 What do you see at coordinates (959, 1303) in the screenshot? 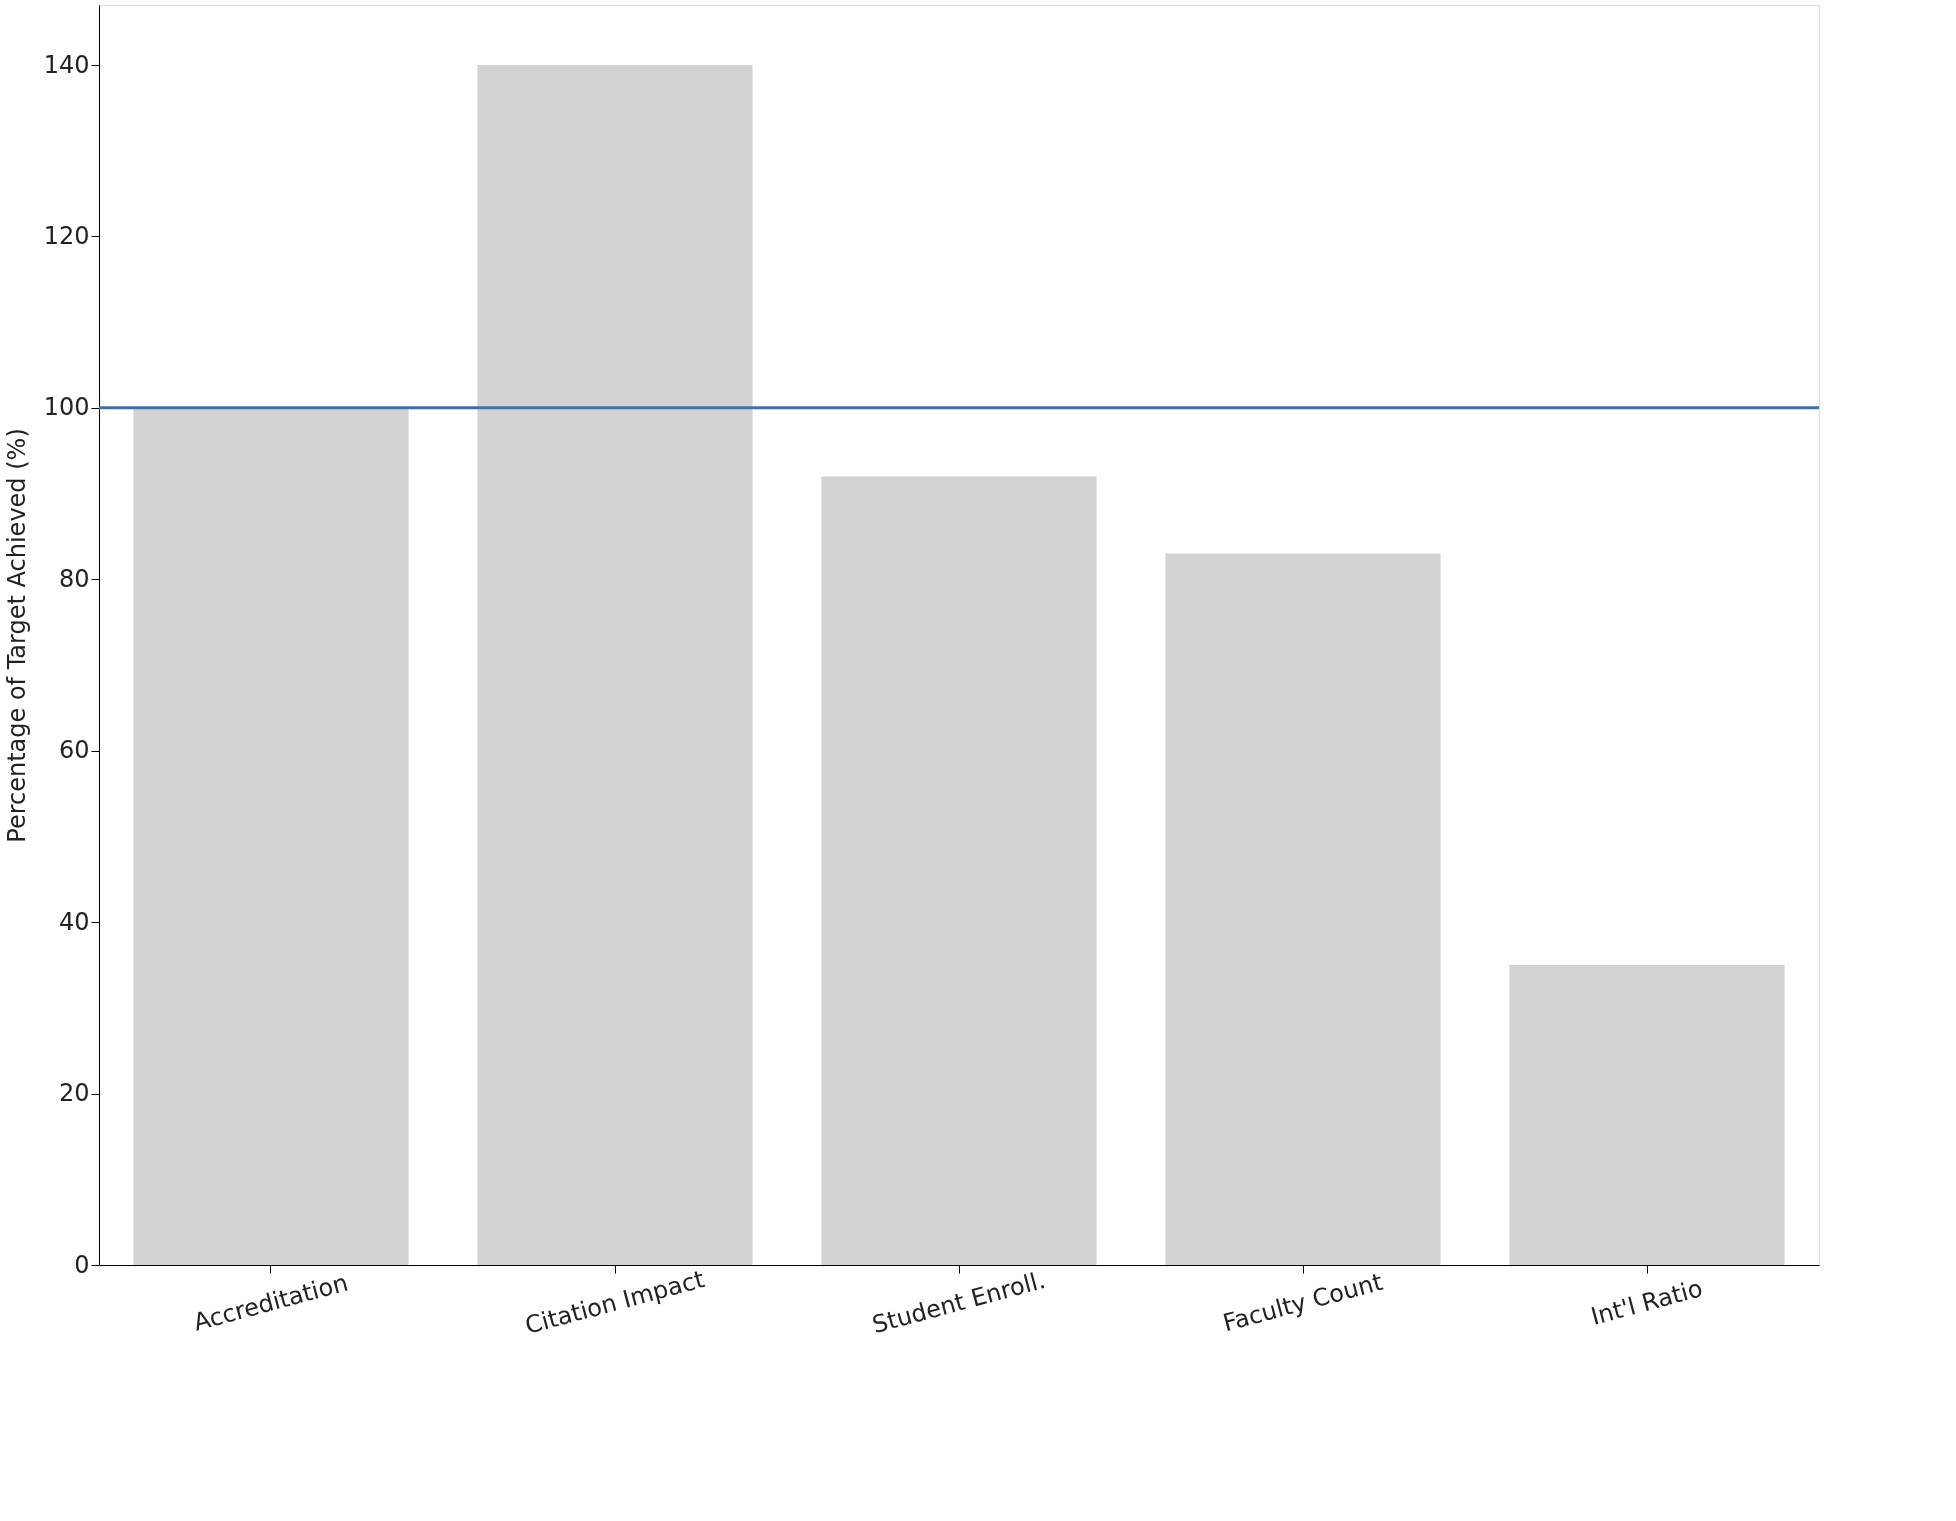
I see `x-tick-label: Student Enroll.` at bounding box center [959, 1303].